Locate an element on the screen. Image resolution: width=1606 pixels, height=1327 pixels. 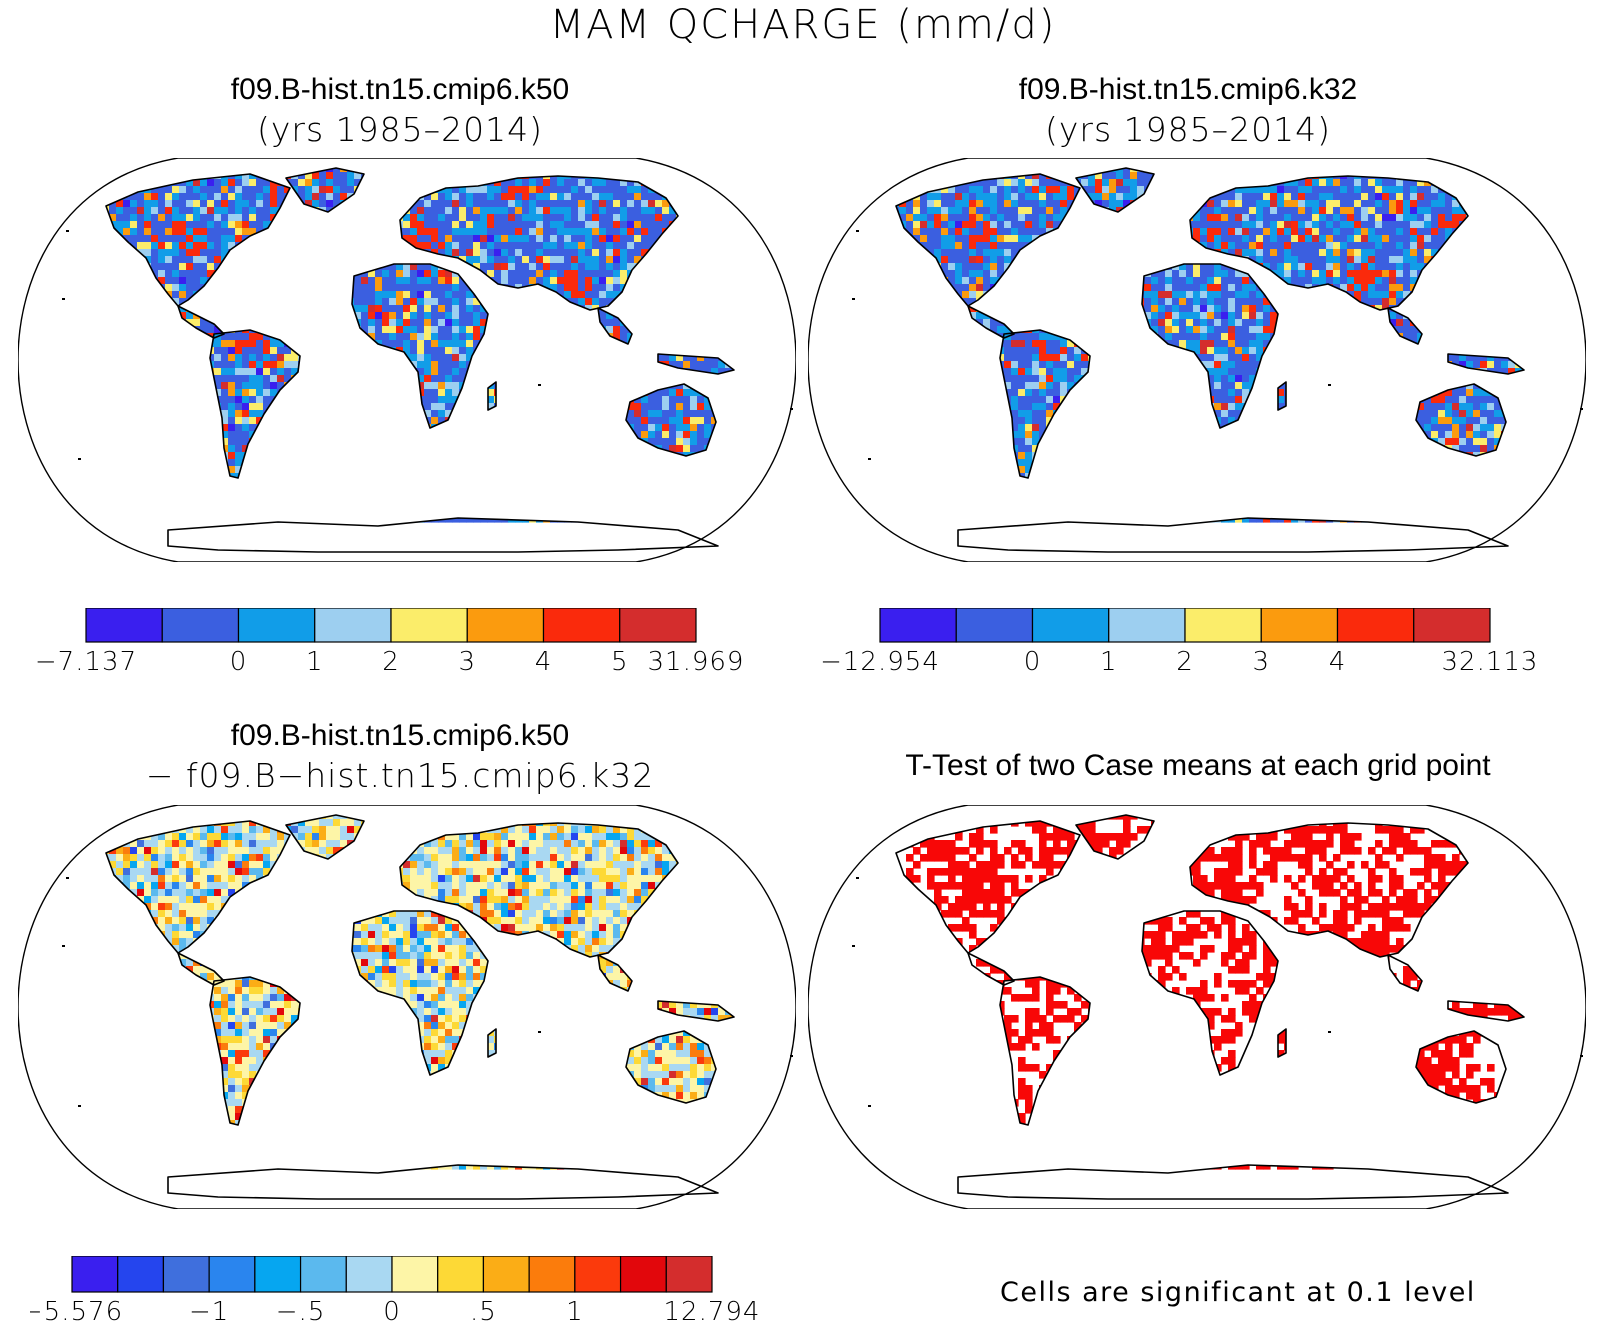
panel-case1-title: f09.B-hist.tn15.cmip6.k50 is located at coordinates (400, 90).